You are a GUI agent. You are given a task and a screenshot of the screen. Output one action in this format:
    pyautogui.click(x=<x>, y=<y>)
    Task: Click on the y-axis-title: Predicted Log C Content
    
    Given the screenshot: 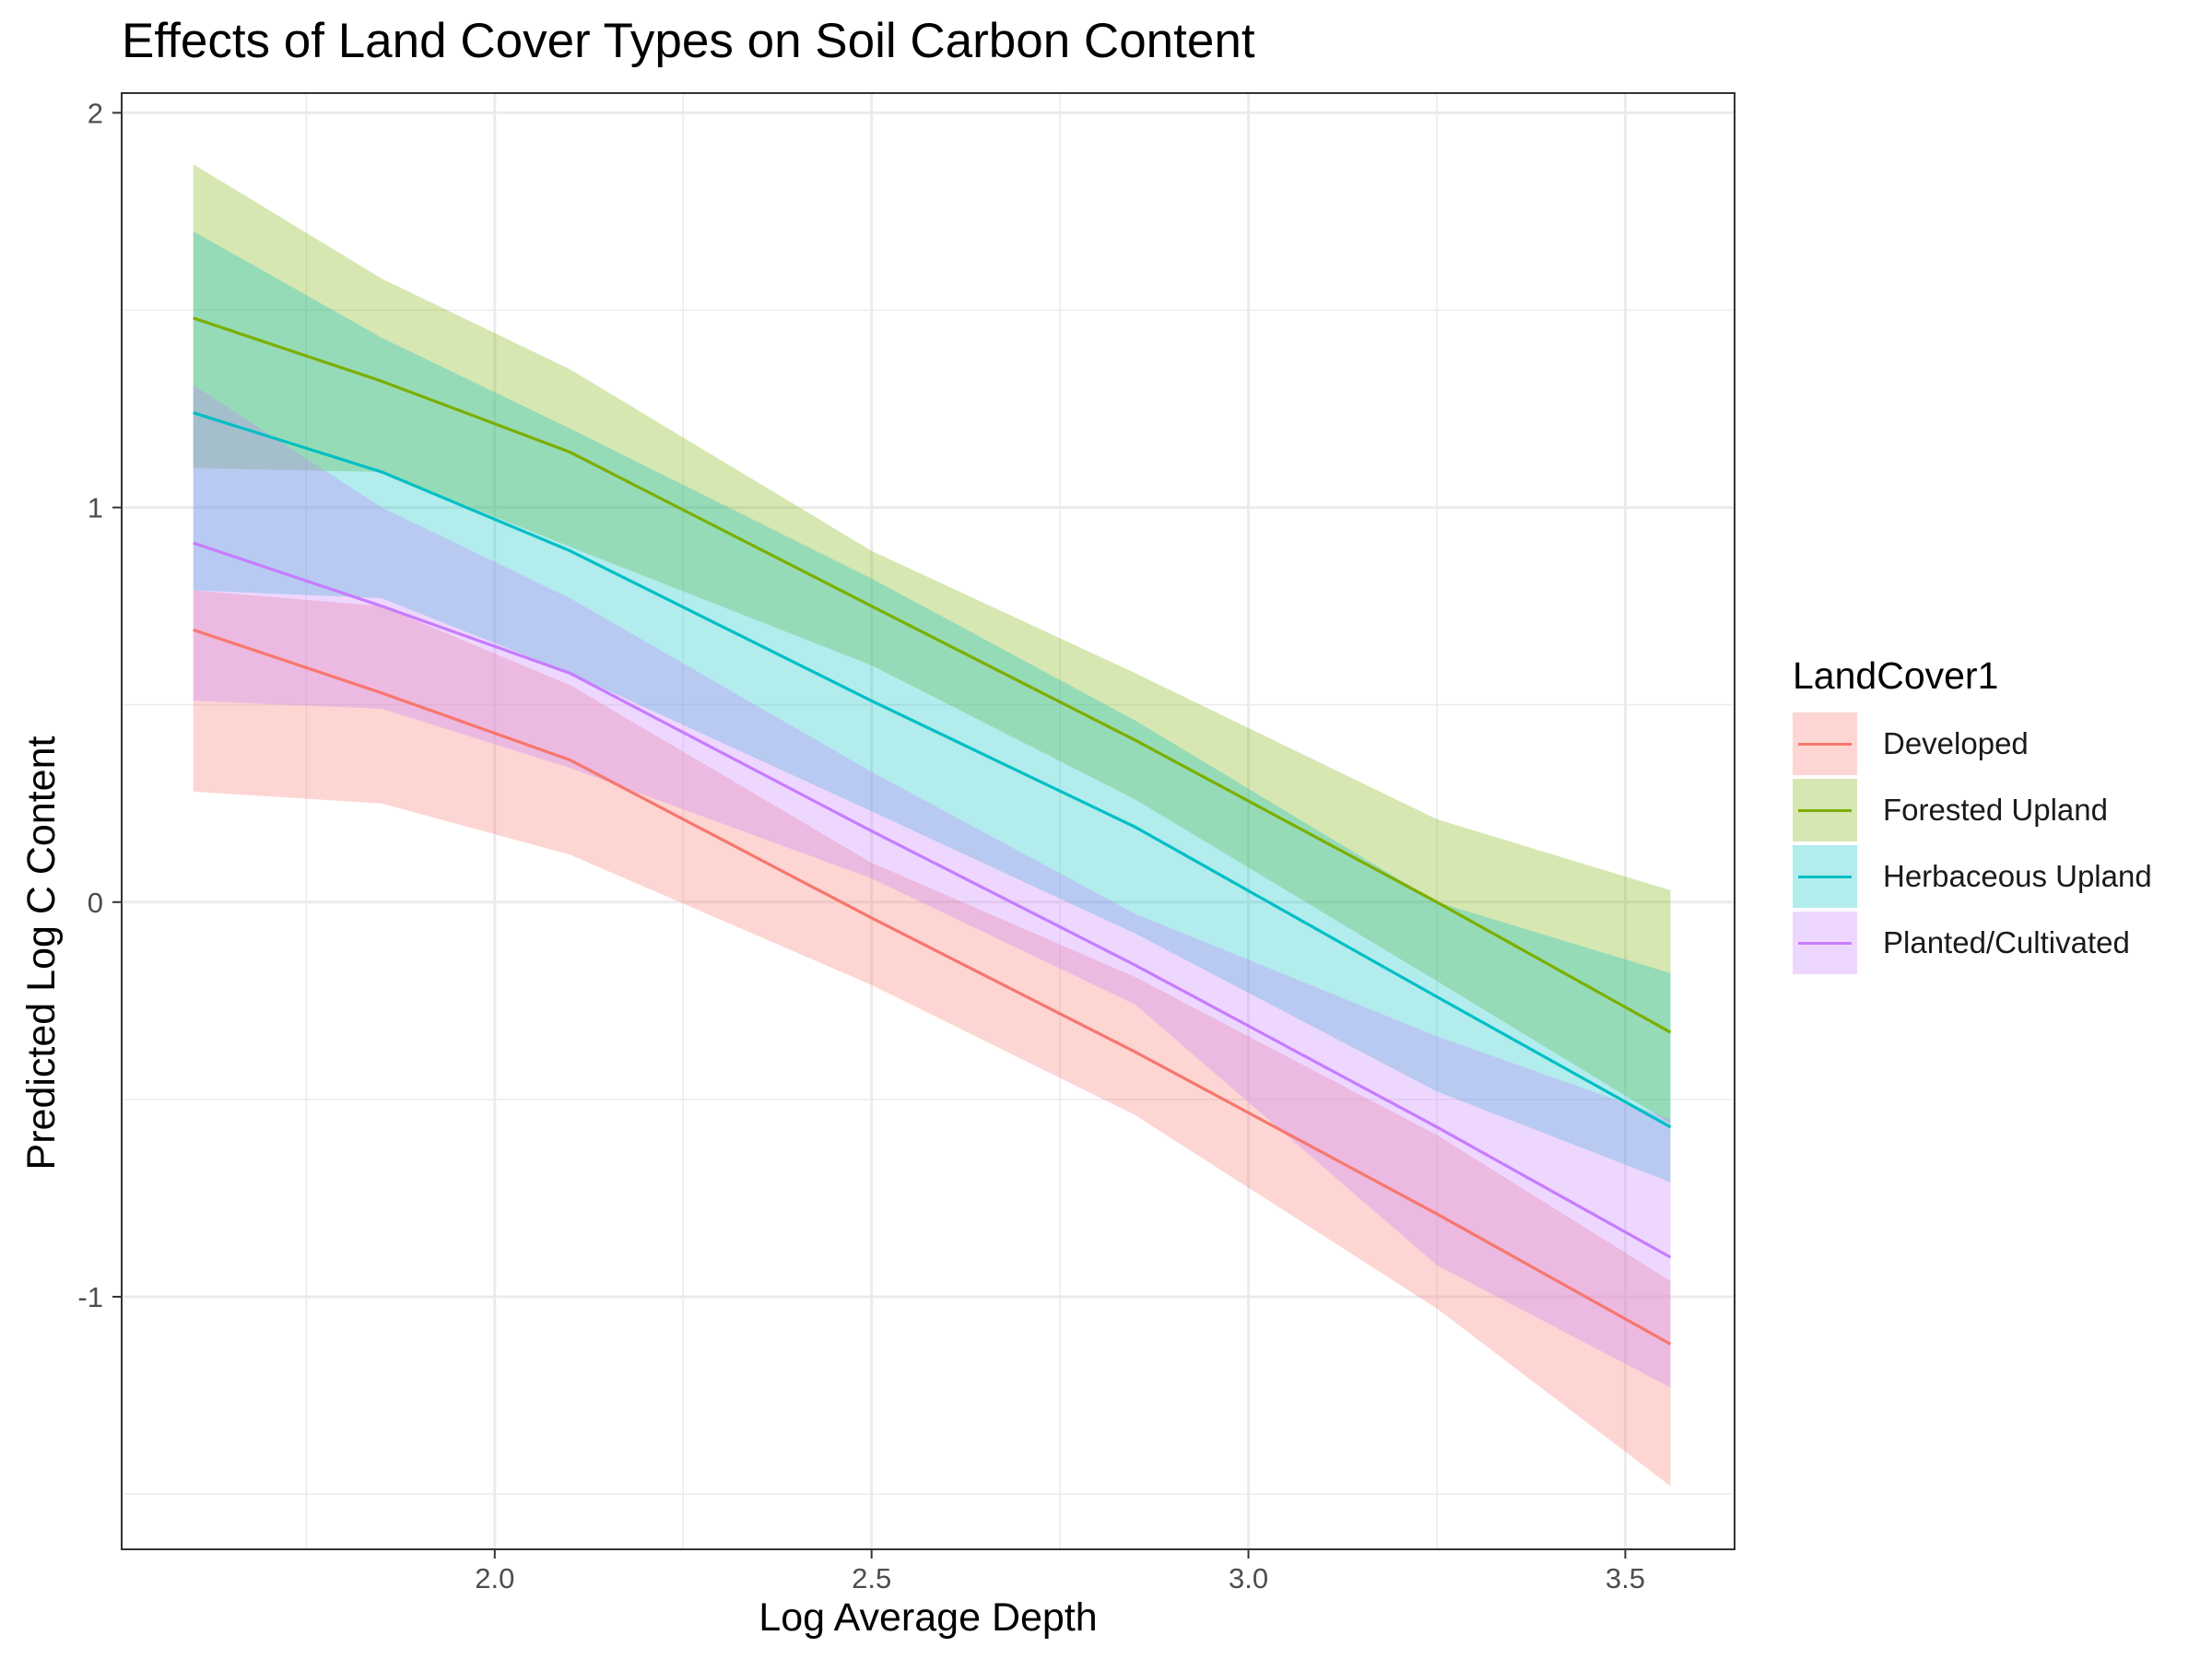 What is the action you would take?
    pyautogui.click(x=41, y=953)
    